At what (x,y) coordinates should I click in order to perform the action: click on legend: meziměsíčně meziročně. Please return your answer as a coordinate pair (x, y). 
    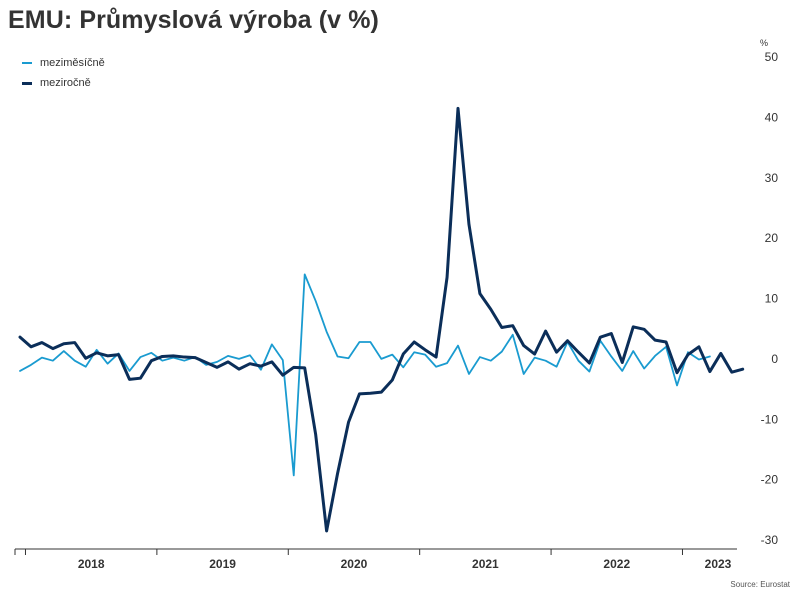
    Looking at the image, I should click on (63, 73).